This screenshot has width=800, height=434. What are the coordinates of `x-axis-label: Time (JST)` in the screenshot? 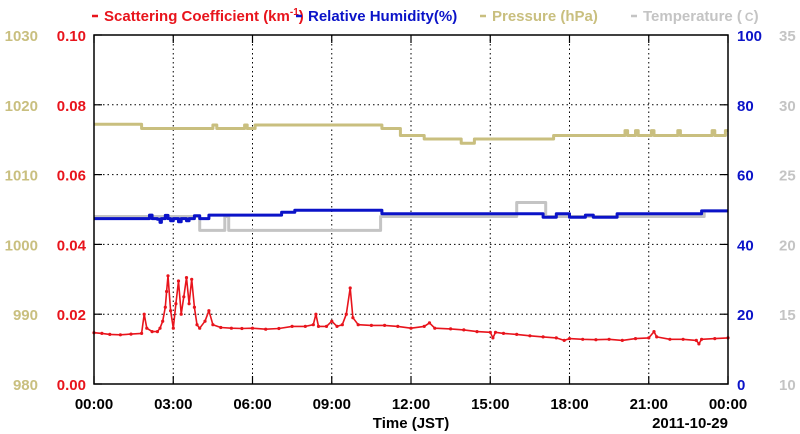 It's located at (411, 423).